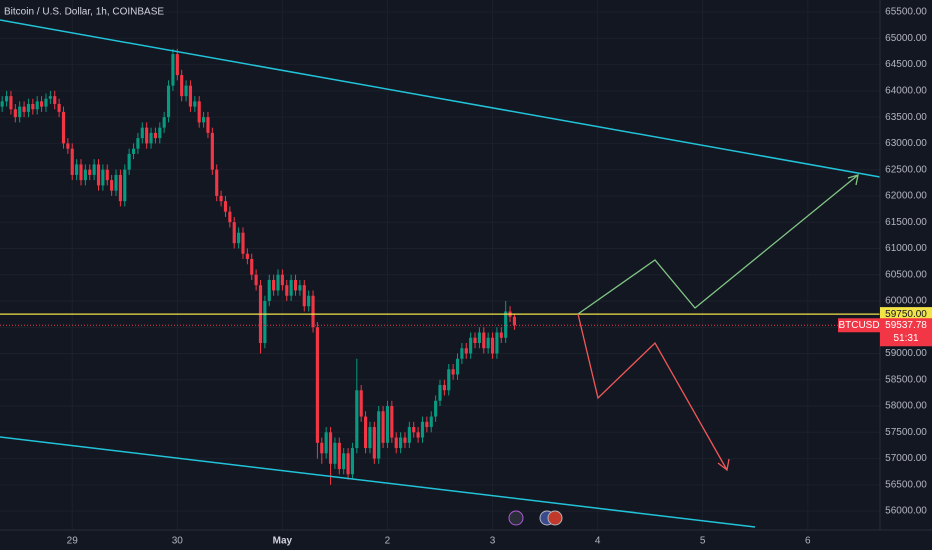 Image resolution: width=932 pixels, height=550 pixels. Describe the element at coordinates (906, 432) in the screenshot. I see `y-tick-label: 57500.00` at that location.